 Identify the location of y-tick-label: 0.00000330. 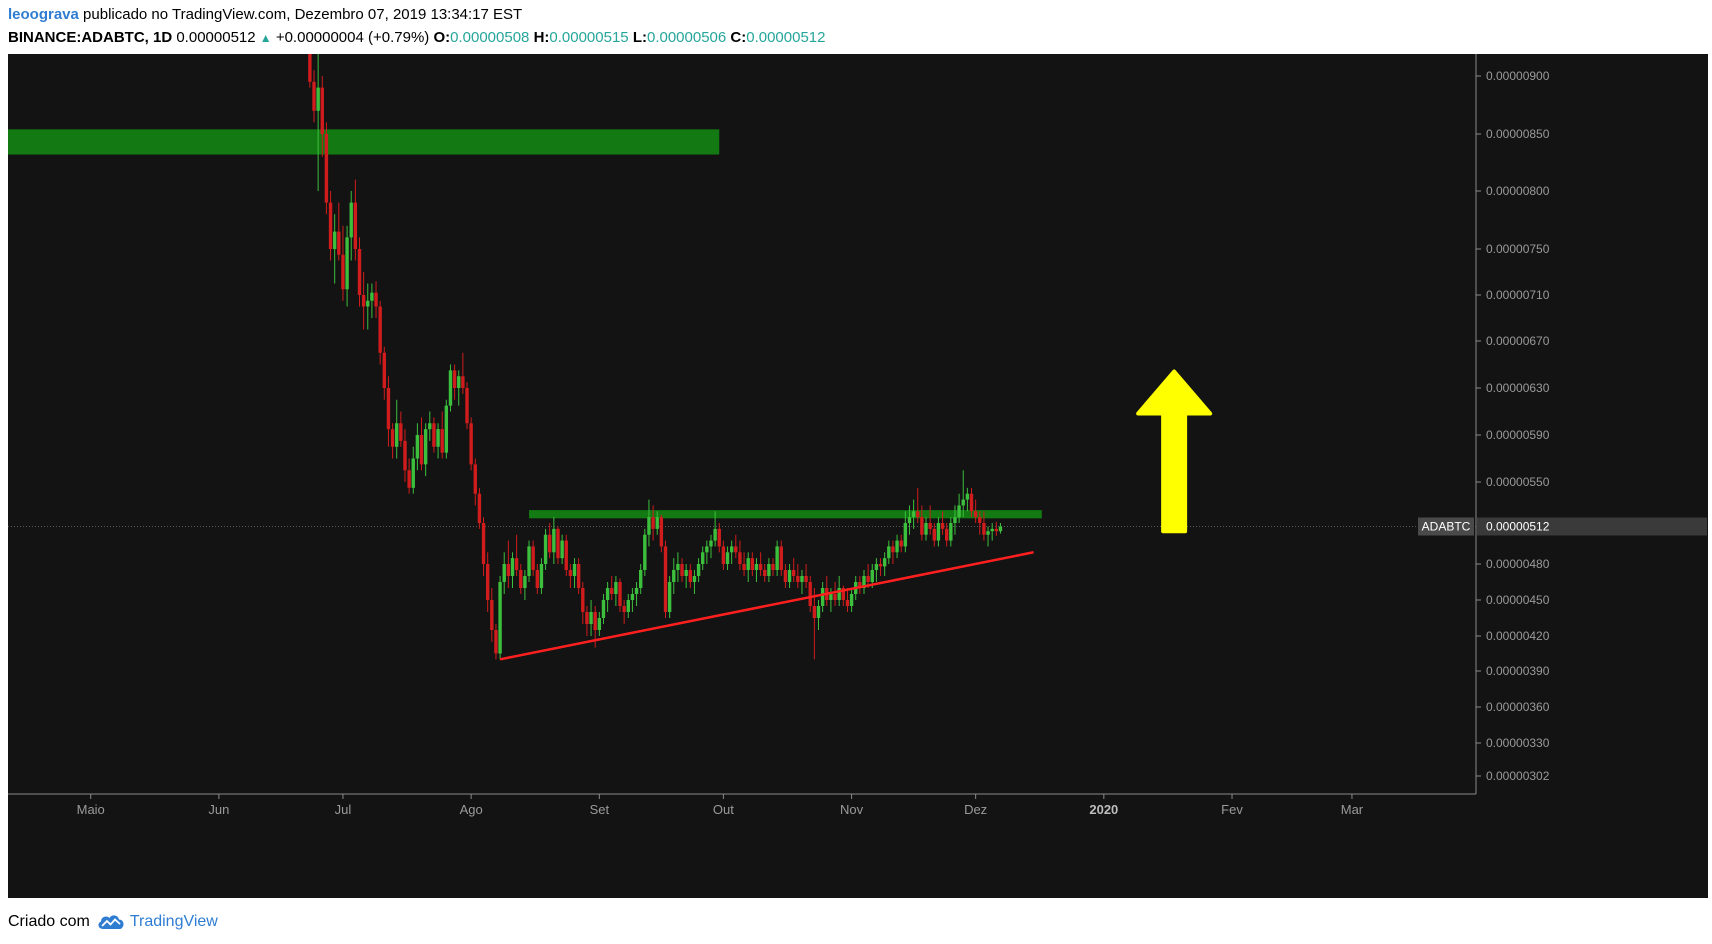
(1518, 743).